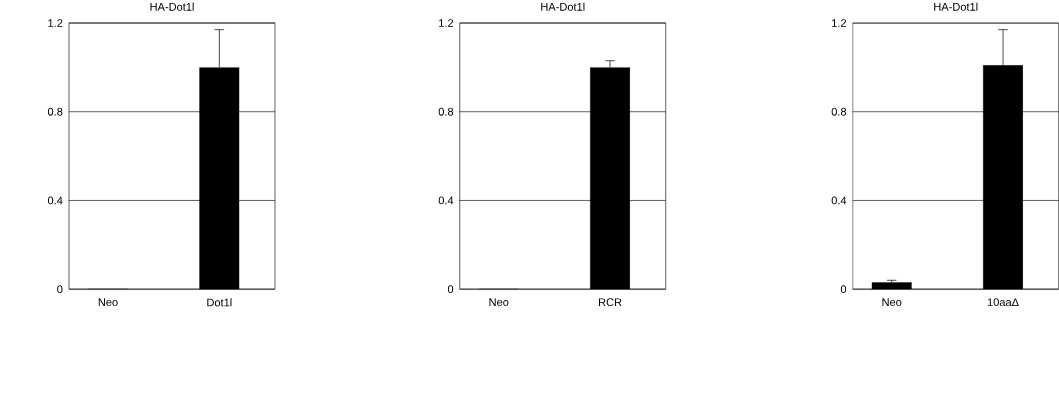 The width and height of the screenshot is (1059, 396). What do you see at coordinates (219, 302) in the screenshot?
I see `x-tick-label: Dot1l` at bounding box center [219, 302].